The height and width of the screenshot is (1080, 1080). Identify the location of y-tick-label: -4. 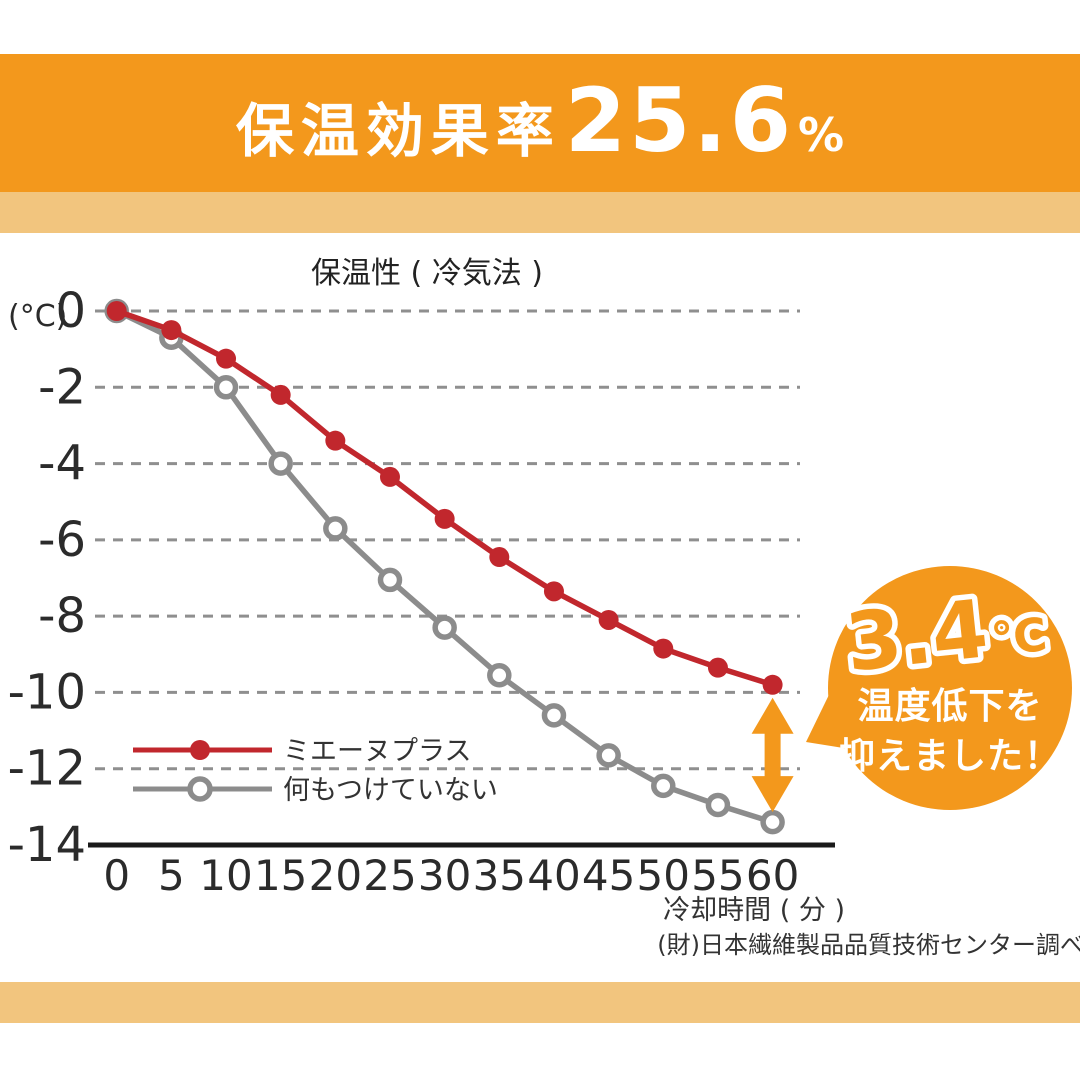
(62, 464).